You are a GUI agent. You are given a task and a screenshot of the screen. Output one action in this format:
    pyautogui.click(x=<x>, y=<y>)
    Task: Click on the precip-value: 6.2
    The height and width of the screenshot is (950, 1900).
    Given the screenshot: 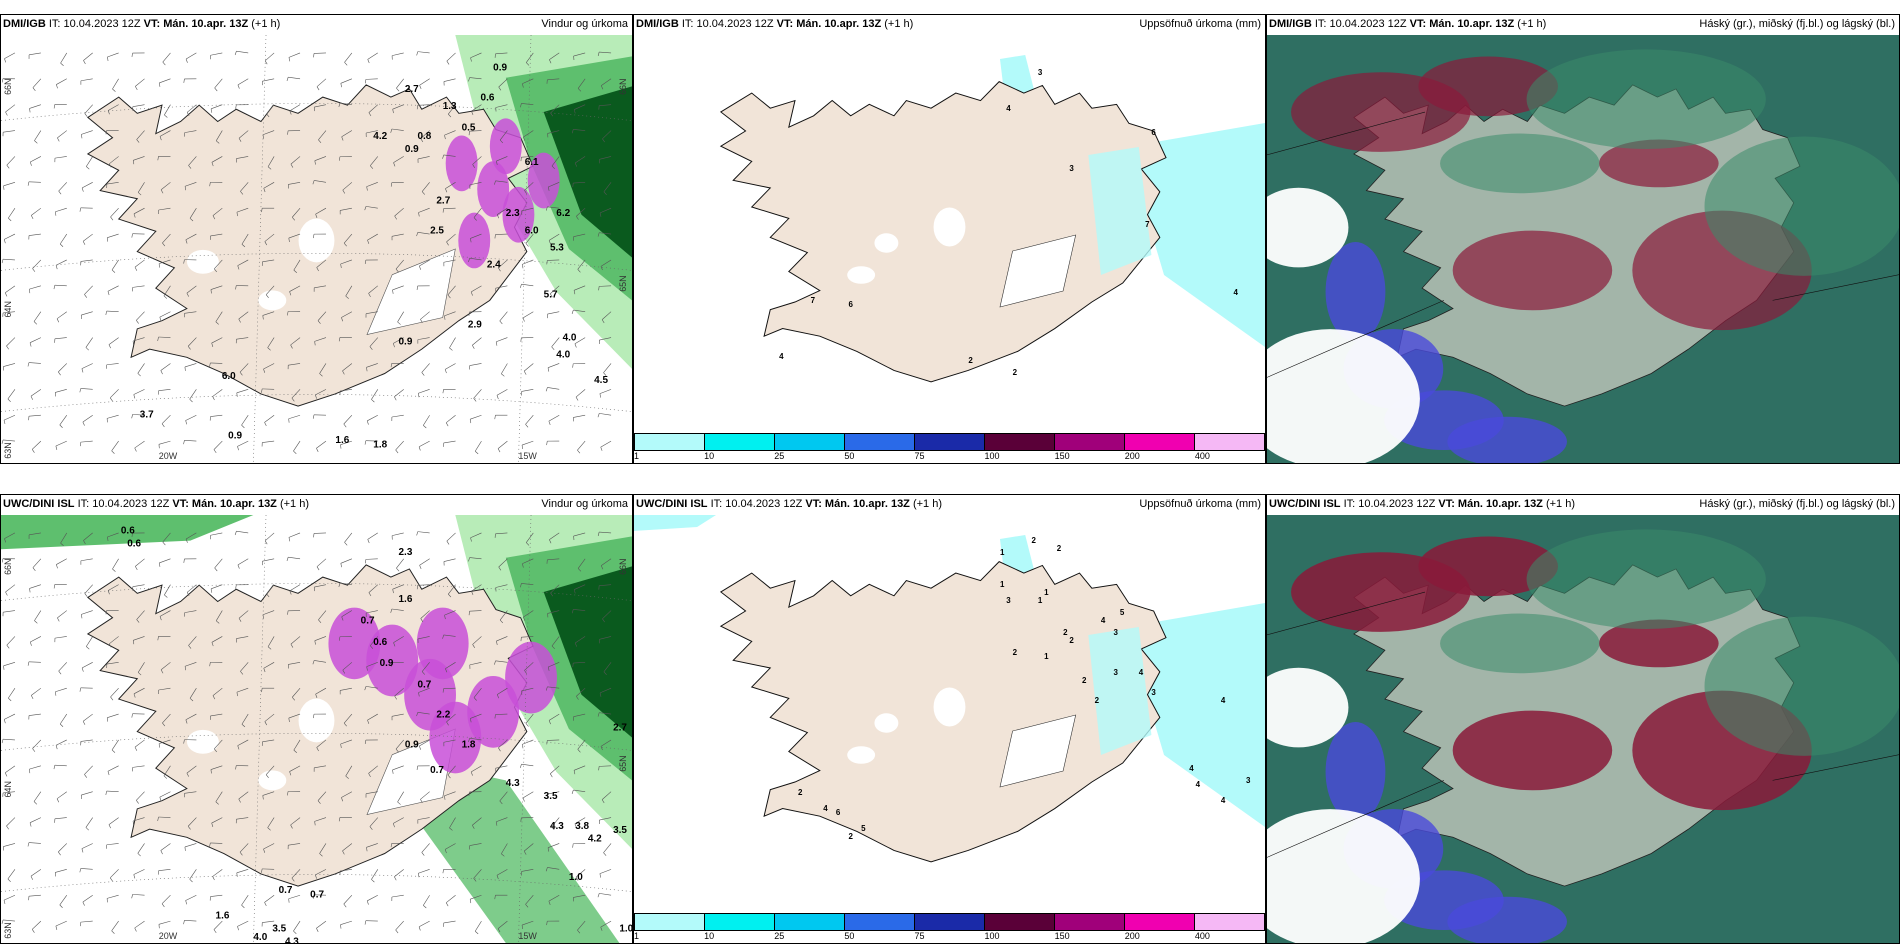 What is the action you would take?
    pyautogui.click(x=563, y=213)
    